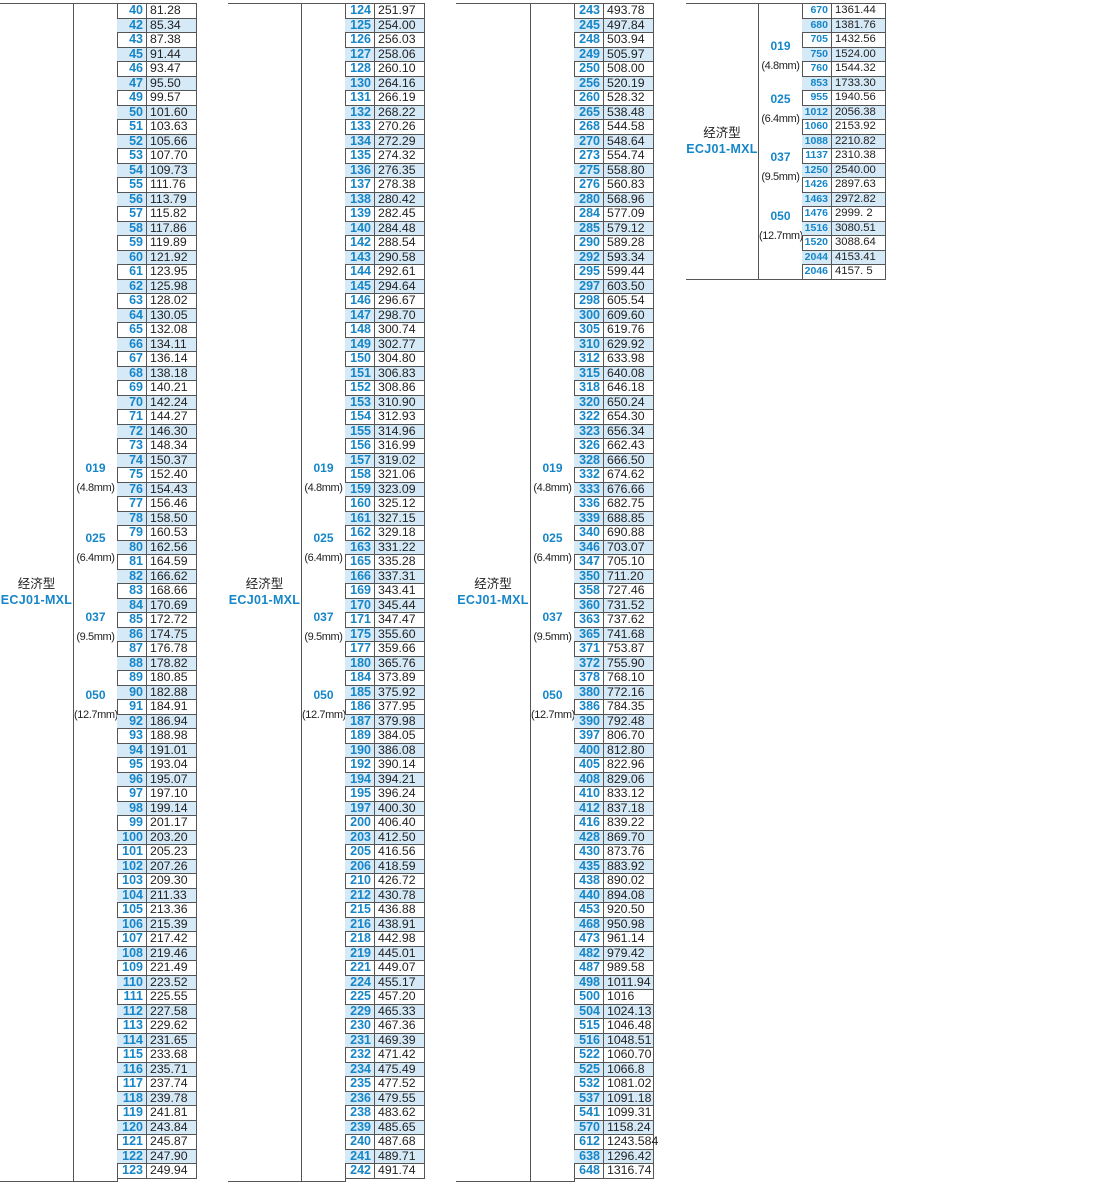  Describe the element at coordinates (614, 69) in the screenshot. I see `table-row: 250 508.00` at that location.